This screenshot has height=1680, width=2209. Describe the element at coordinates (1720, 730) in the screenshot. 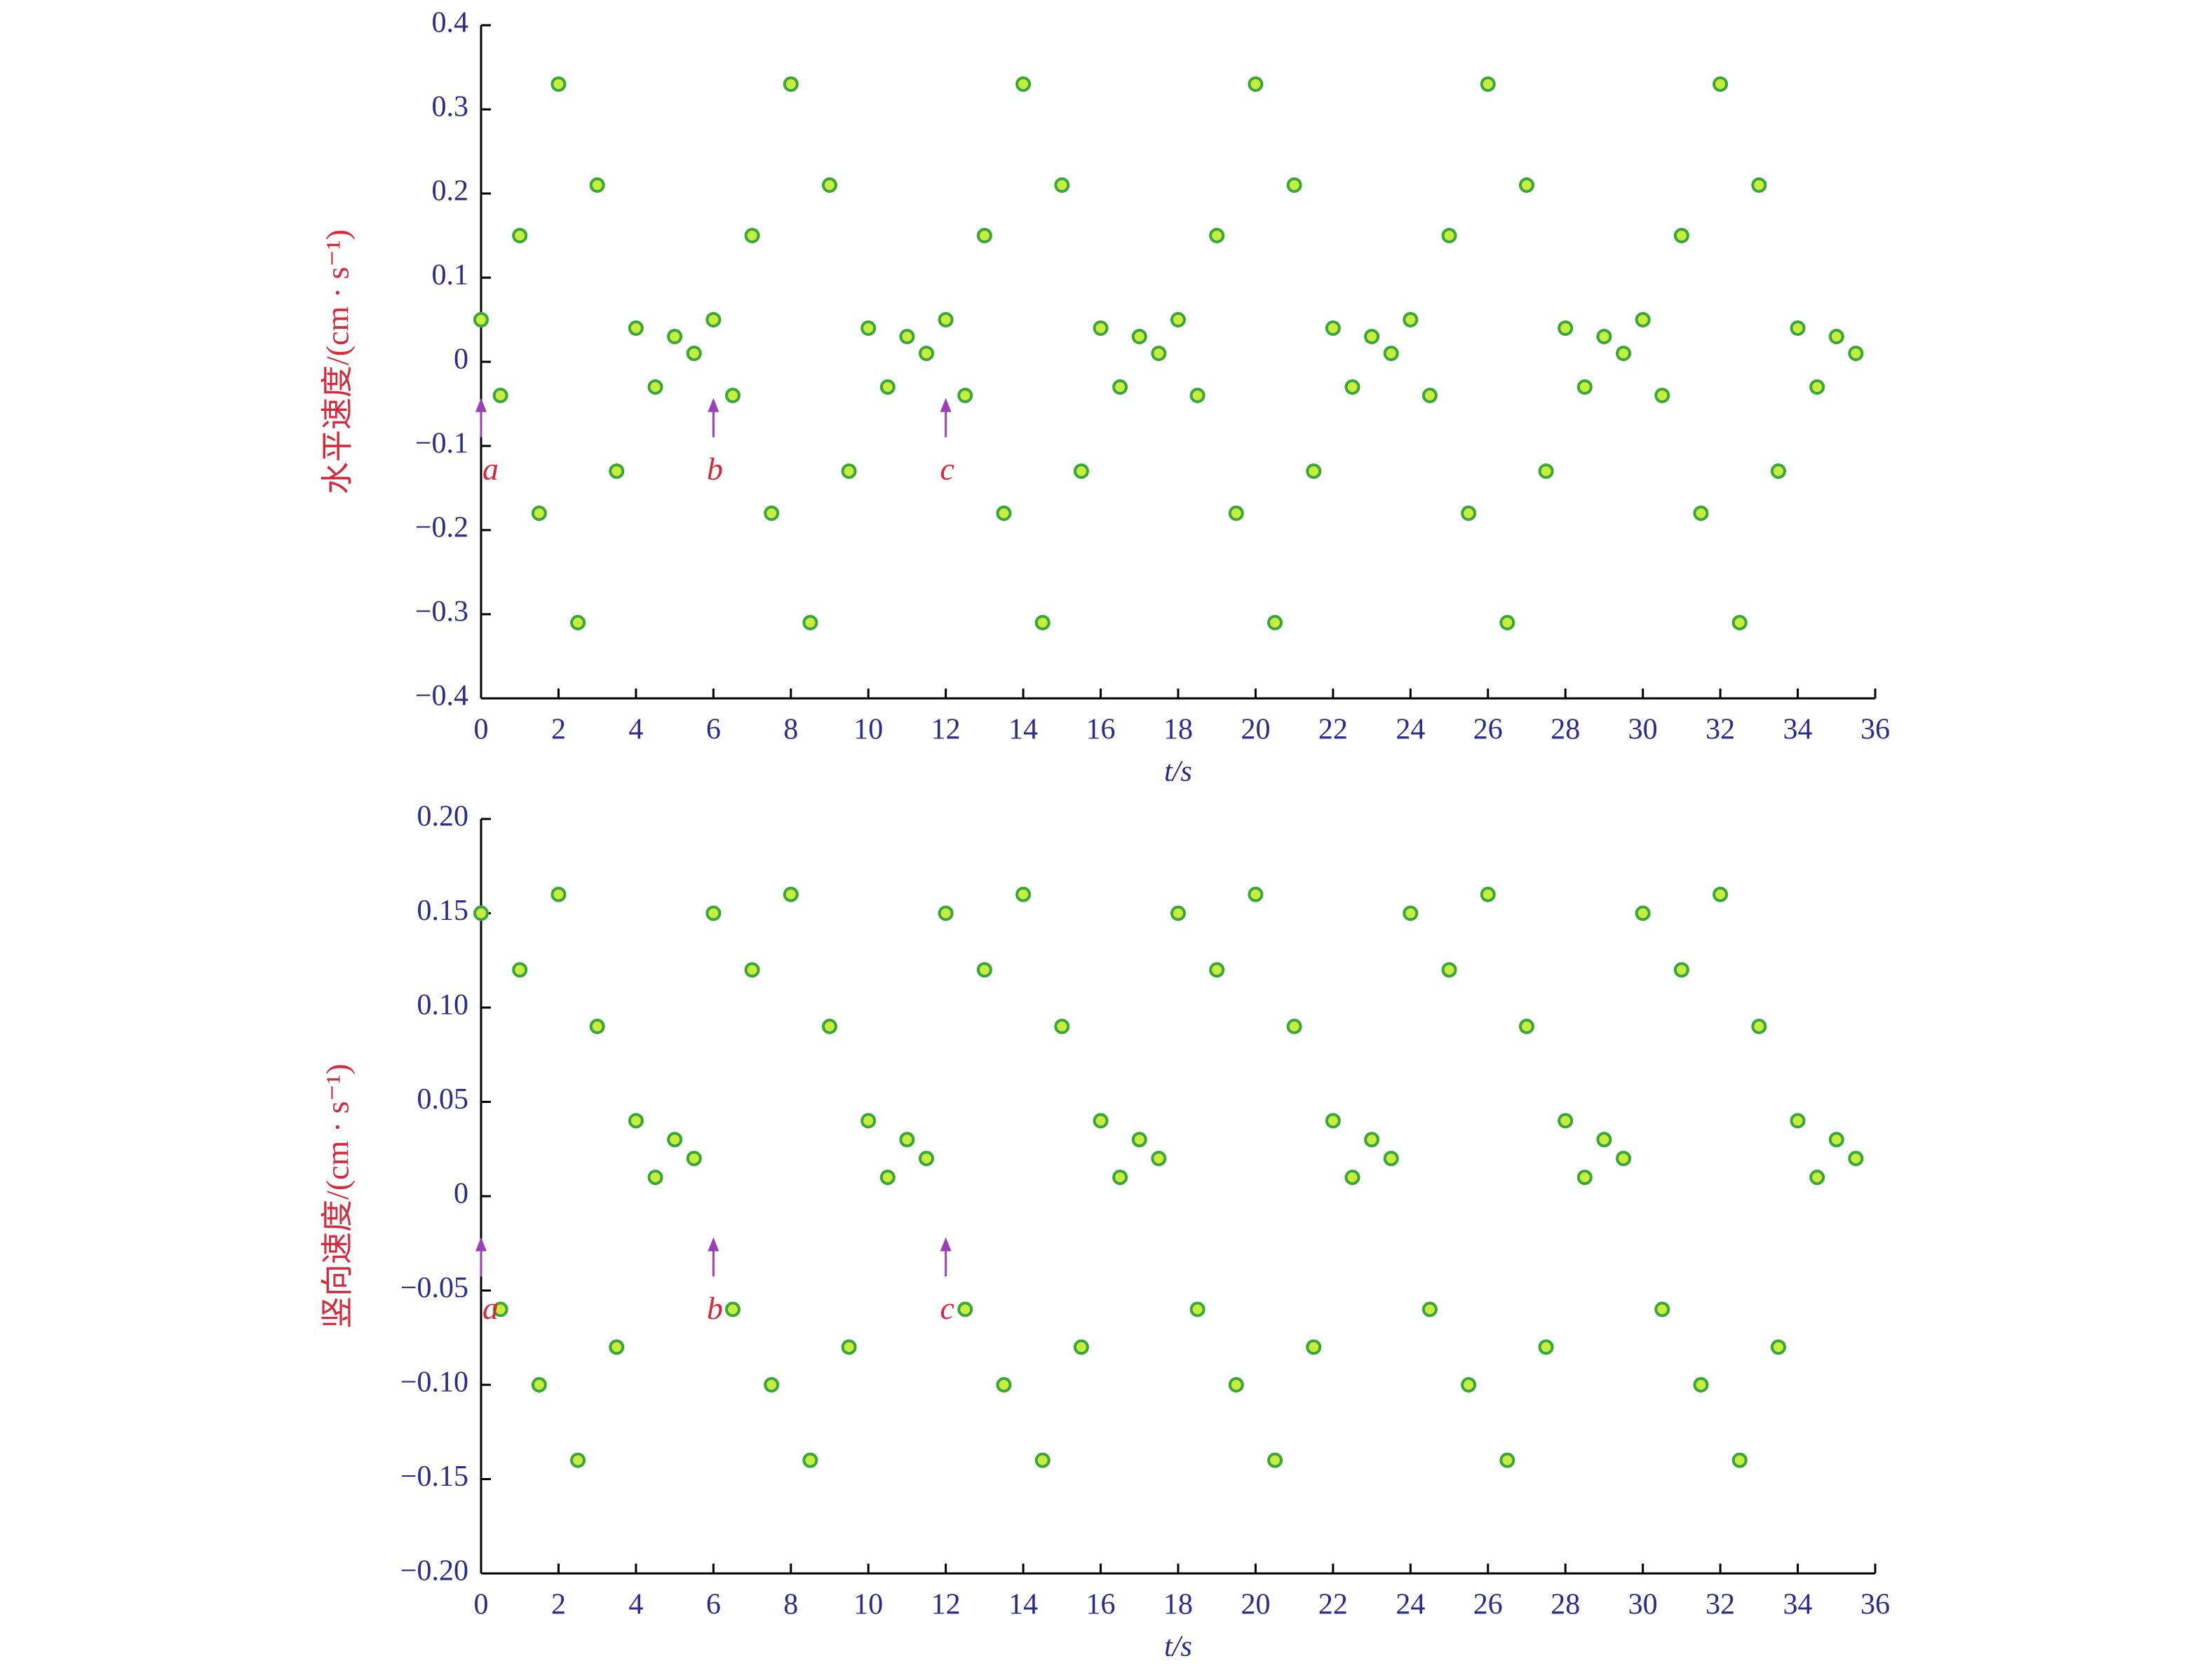

I see `x-tick-label: 32` at that location.